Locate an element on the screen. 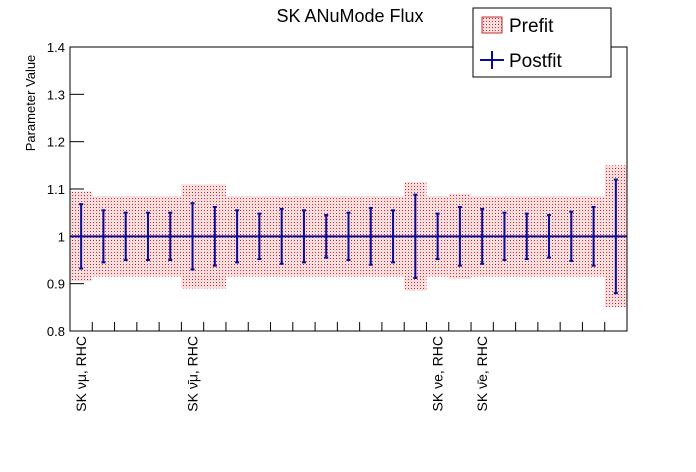 Image resolution: width=696 pixels, height=472 pixels. legend-label: Prefit is located at coordinates (531, 26).